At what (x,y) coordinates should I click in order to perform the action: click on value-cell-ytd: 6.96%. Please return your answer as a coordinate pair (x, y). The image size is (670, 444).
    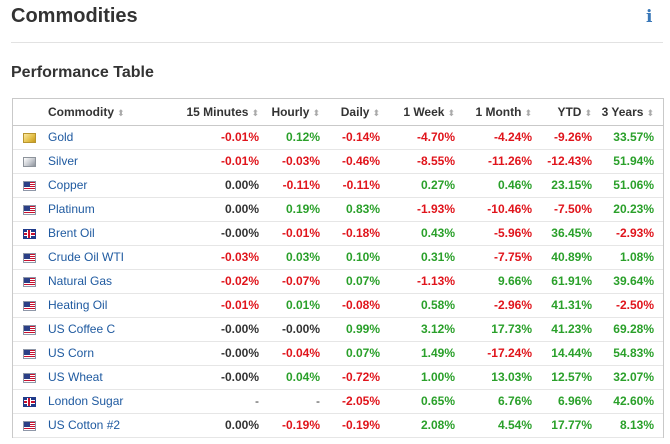
    Looking at the image, I should click on (571, 401).